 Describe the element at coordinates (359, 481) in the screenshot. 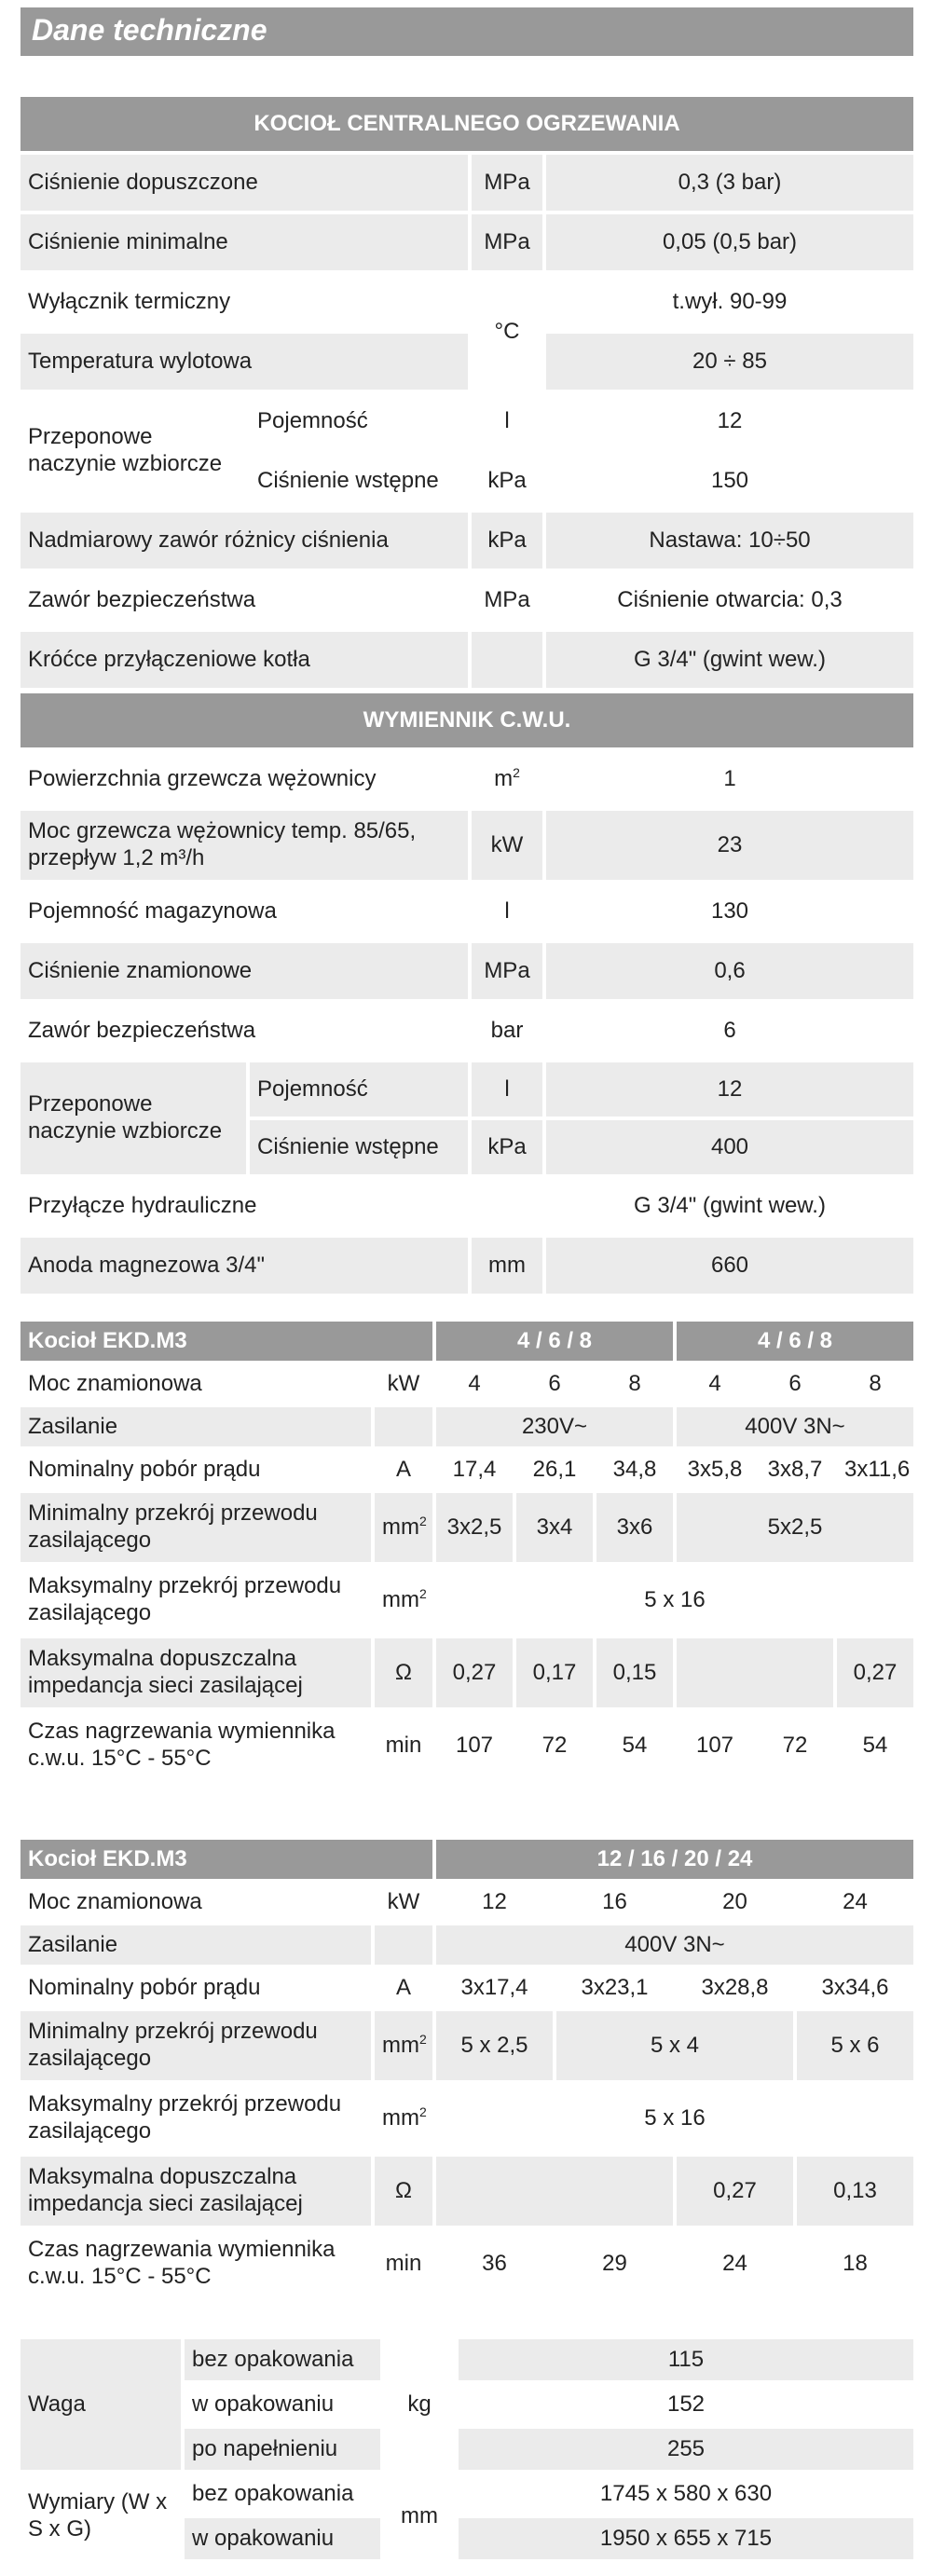

I see `sub-label: Ciśnienie wstępne` at that location.